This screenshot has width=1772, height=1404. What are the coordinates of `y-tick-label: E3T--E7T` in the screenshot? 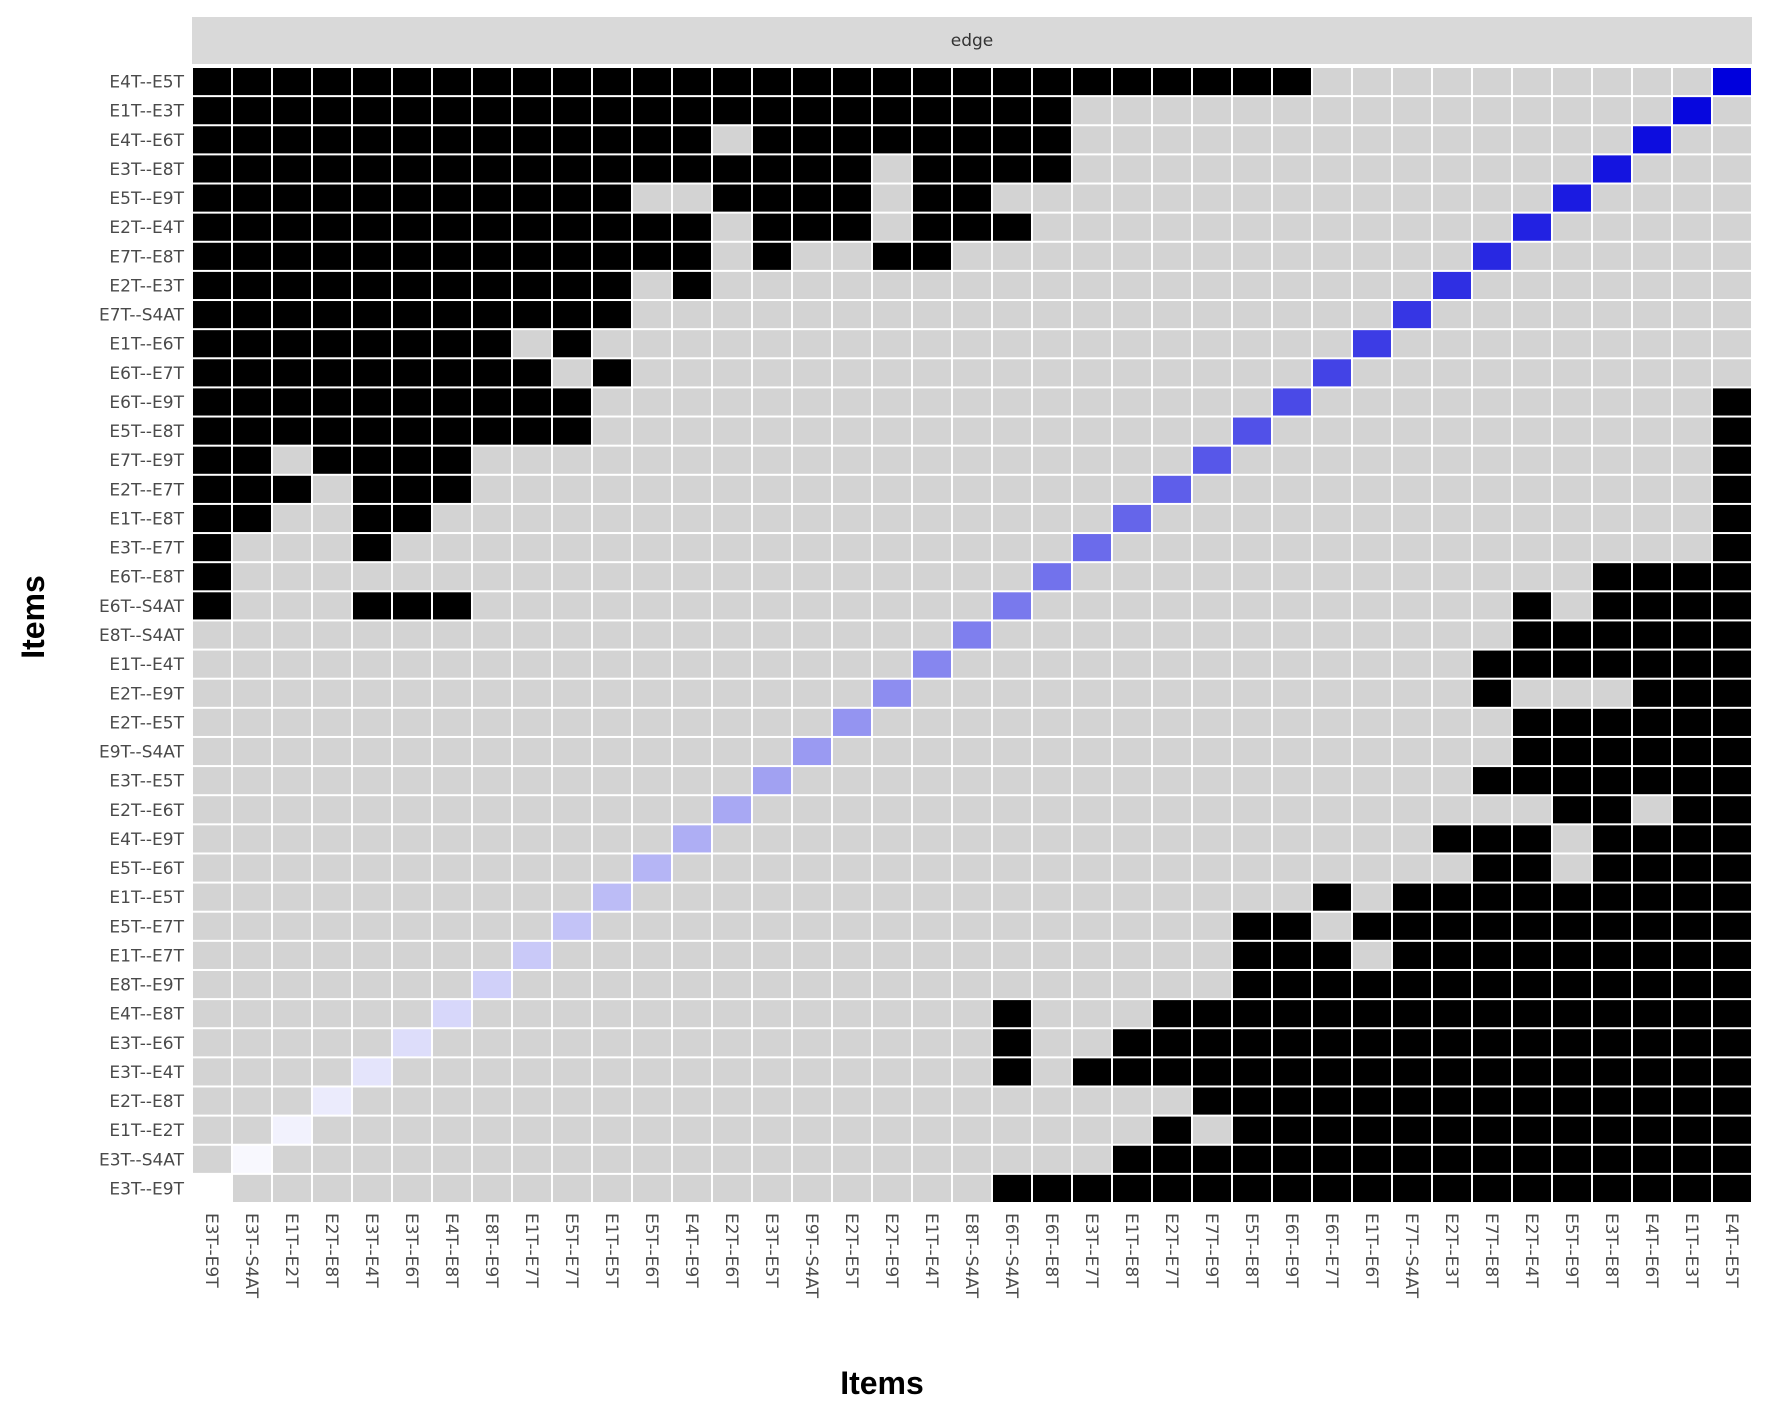 It's located at (146, 549).